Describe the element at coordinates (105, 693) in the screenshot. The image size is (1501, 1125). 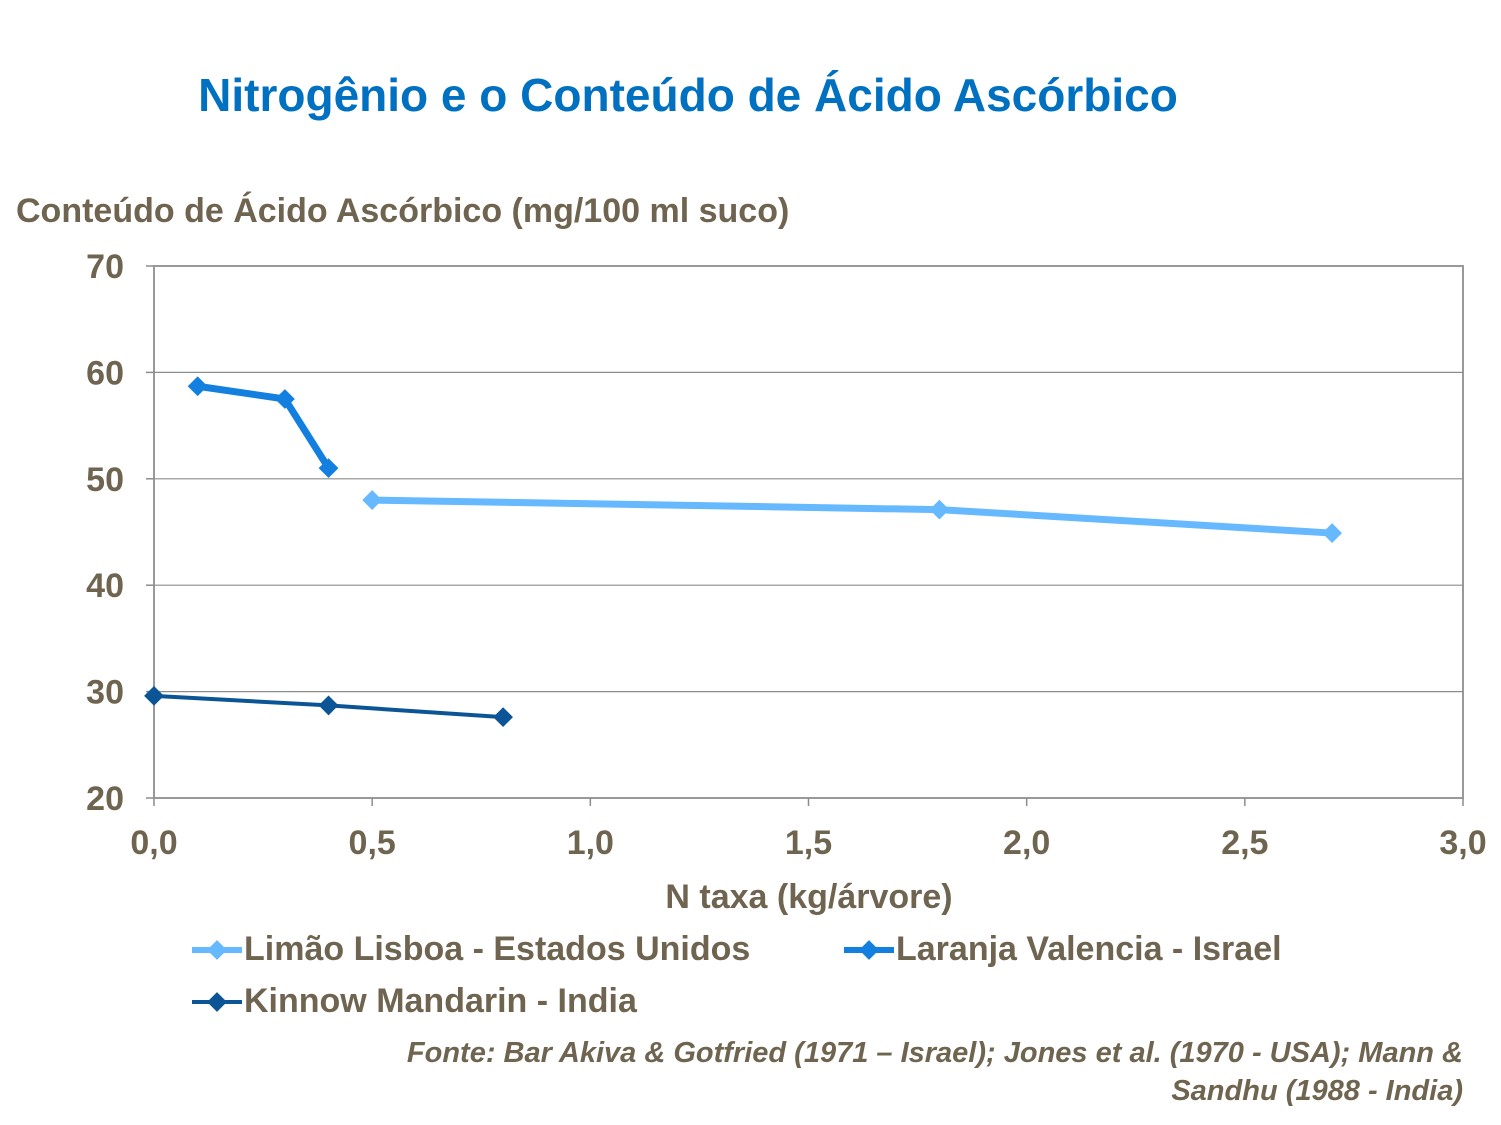
I see `y-tick-label: 30` at that location.